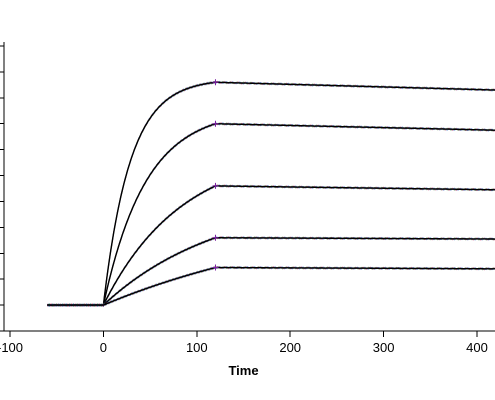 This screenshot has width=495, height=400. What do you see at coordinates (243, 370) in the screenshot?
I see `x-axis-title: Time` at bounding box center [243, 370].